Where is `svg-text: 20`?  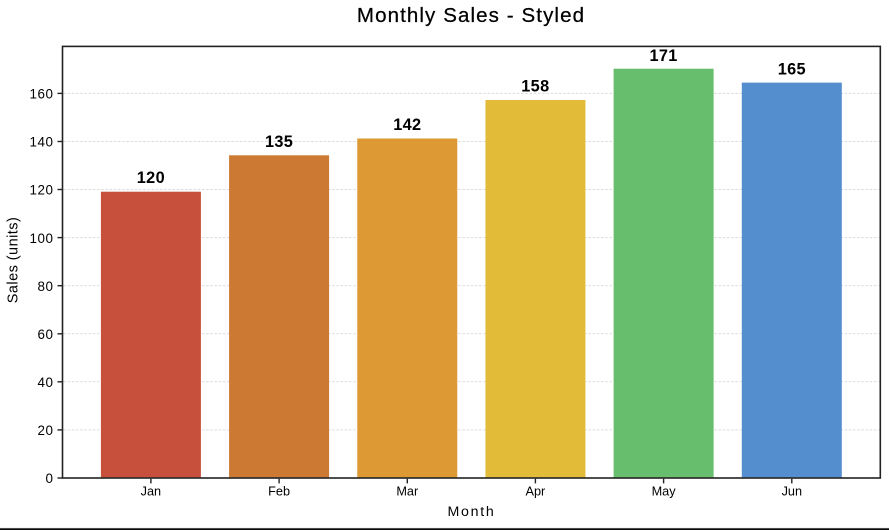 svg-text: 20 is located at coordinates (46, 430).